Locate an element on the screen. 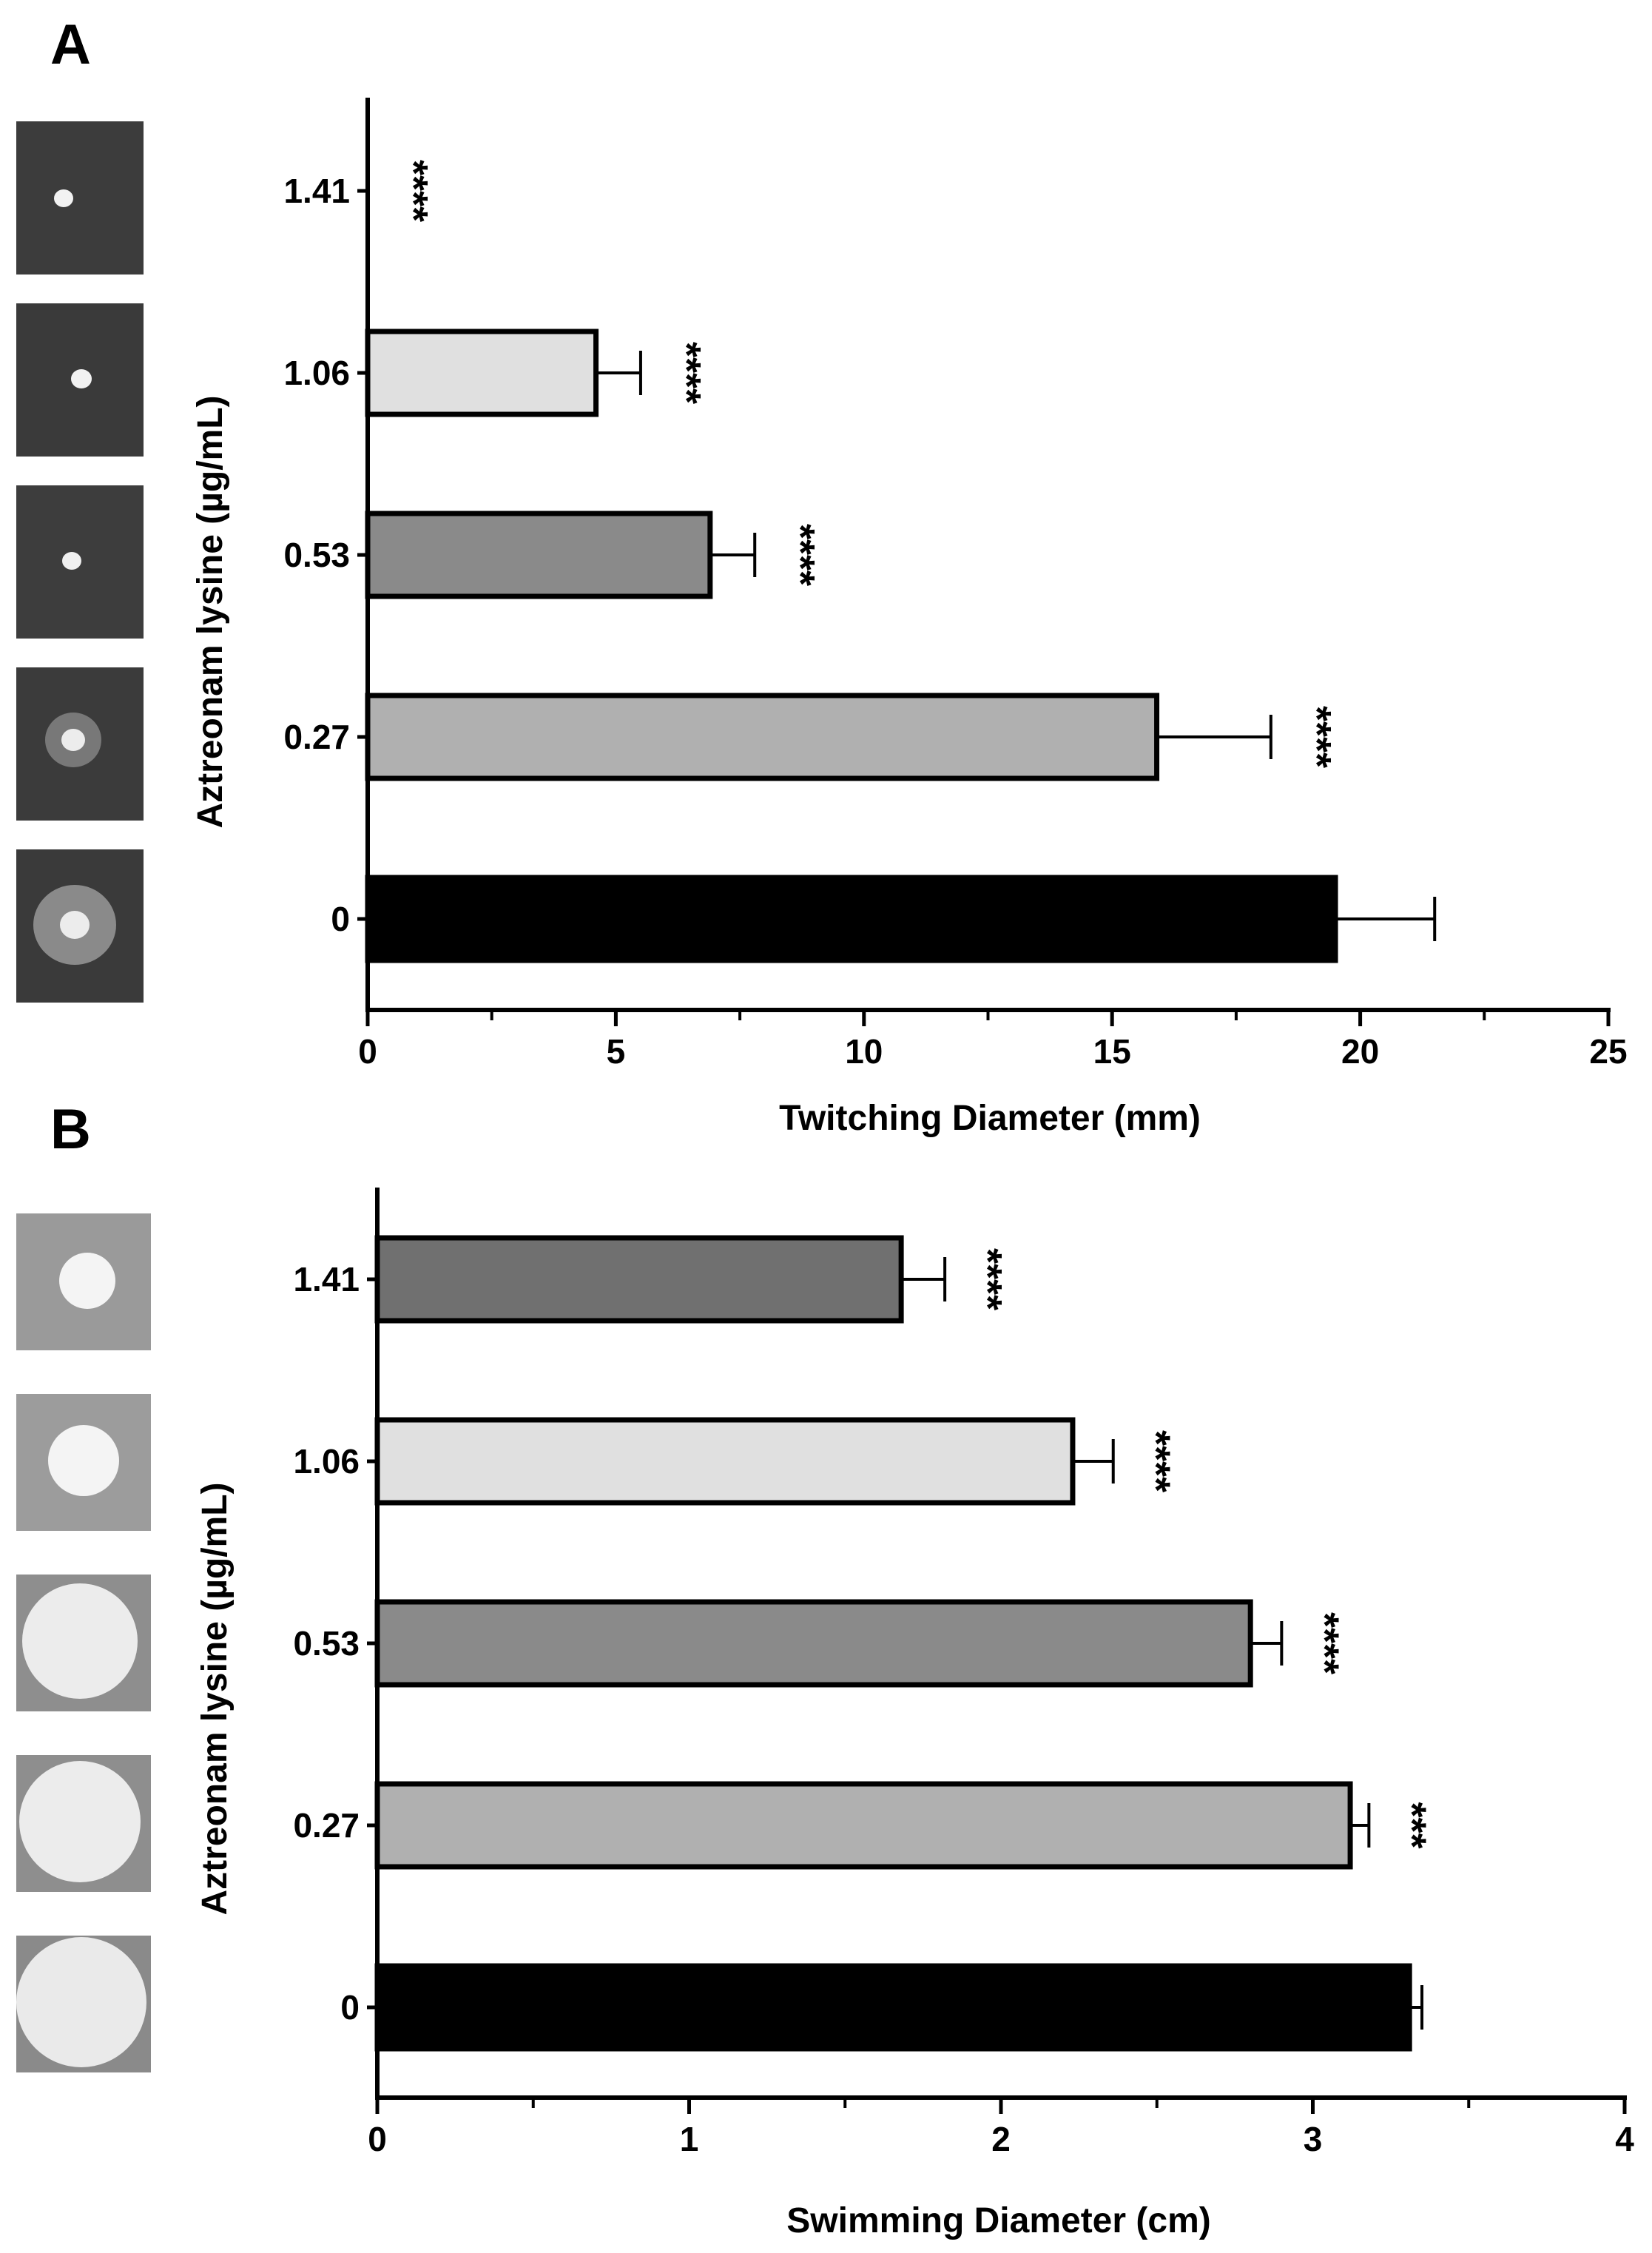  panel-letter-a: A is located at coordinates (70, 44).